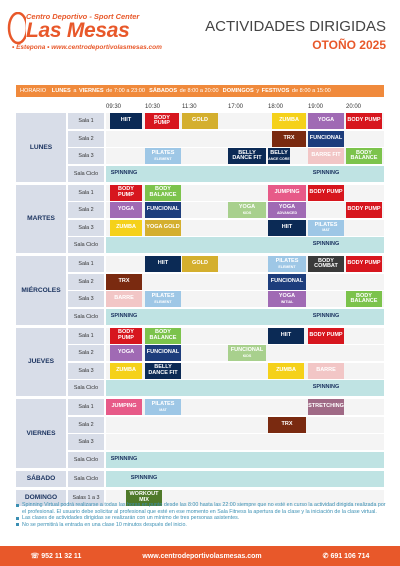 This screenshot has width=400, height=566. Describe the element at coordinates (247, 210) in the screenshot. I see `activity-cell: YOGA KIDS` at that location.